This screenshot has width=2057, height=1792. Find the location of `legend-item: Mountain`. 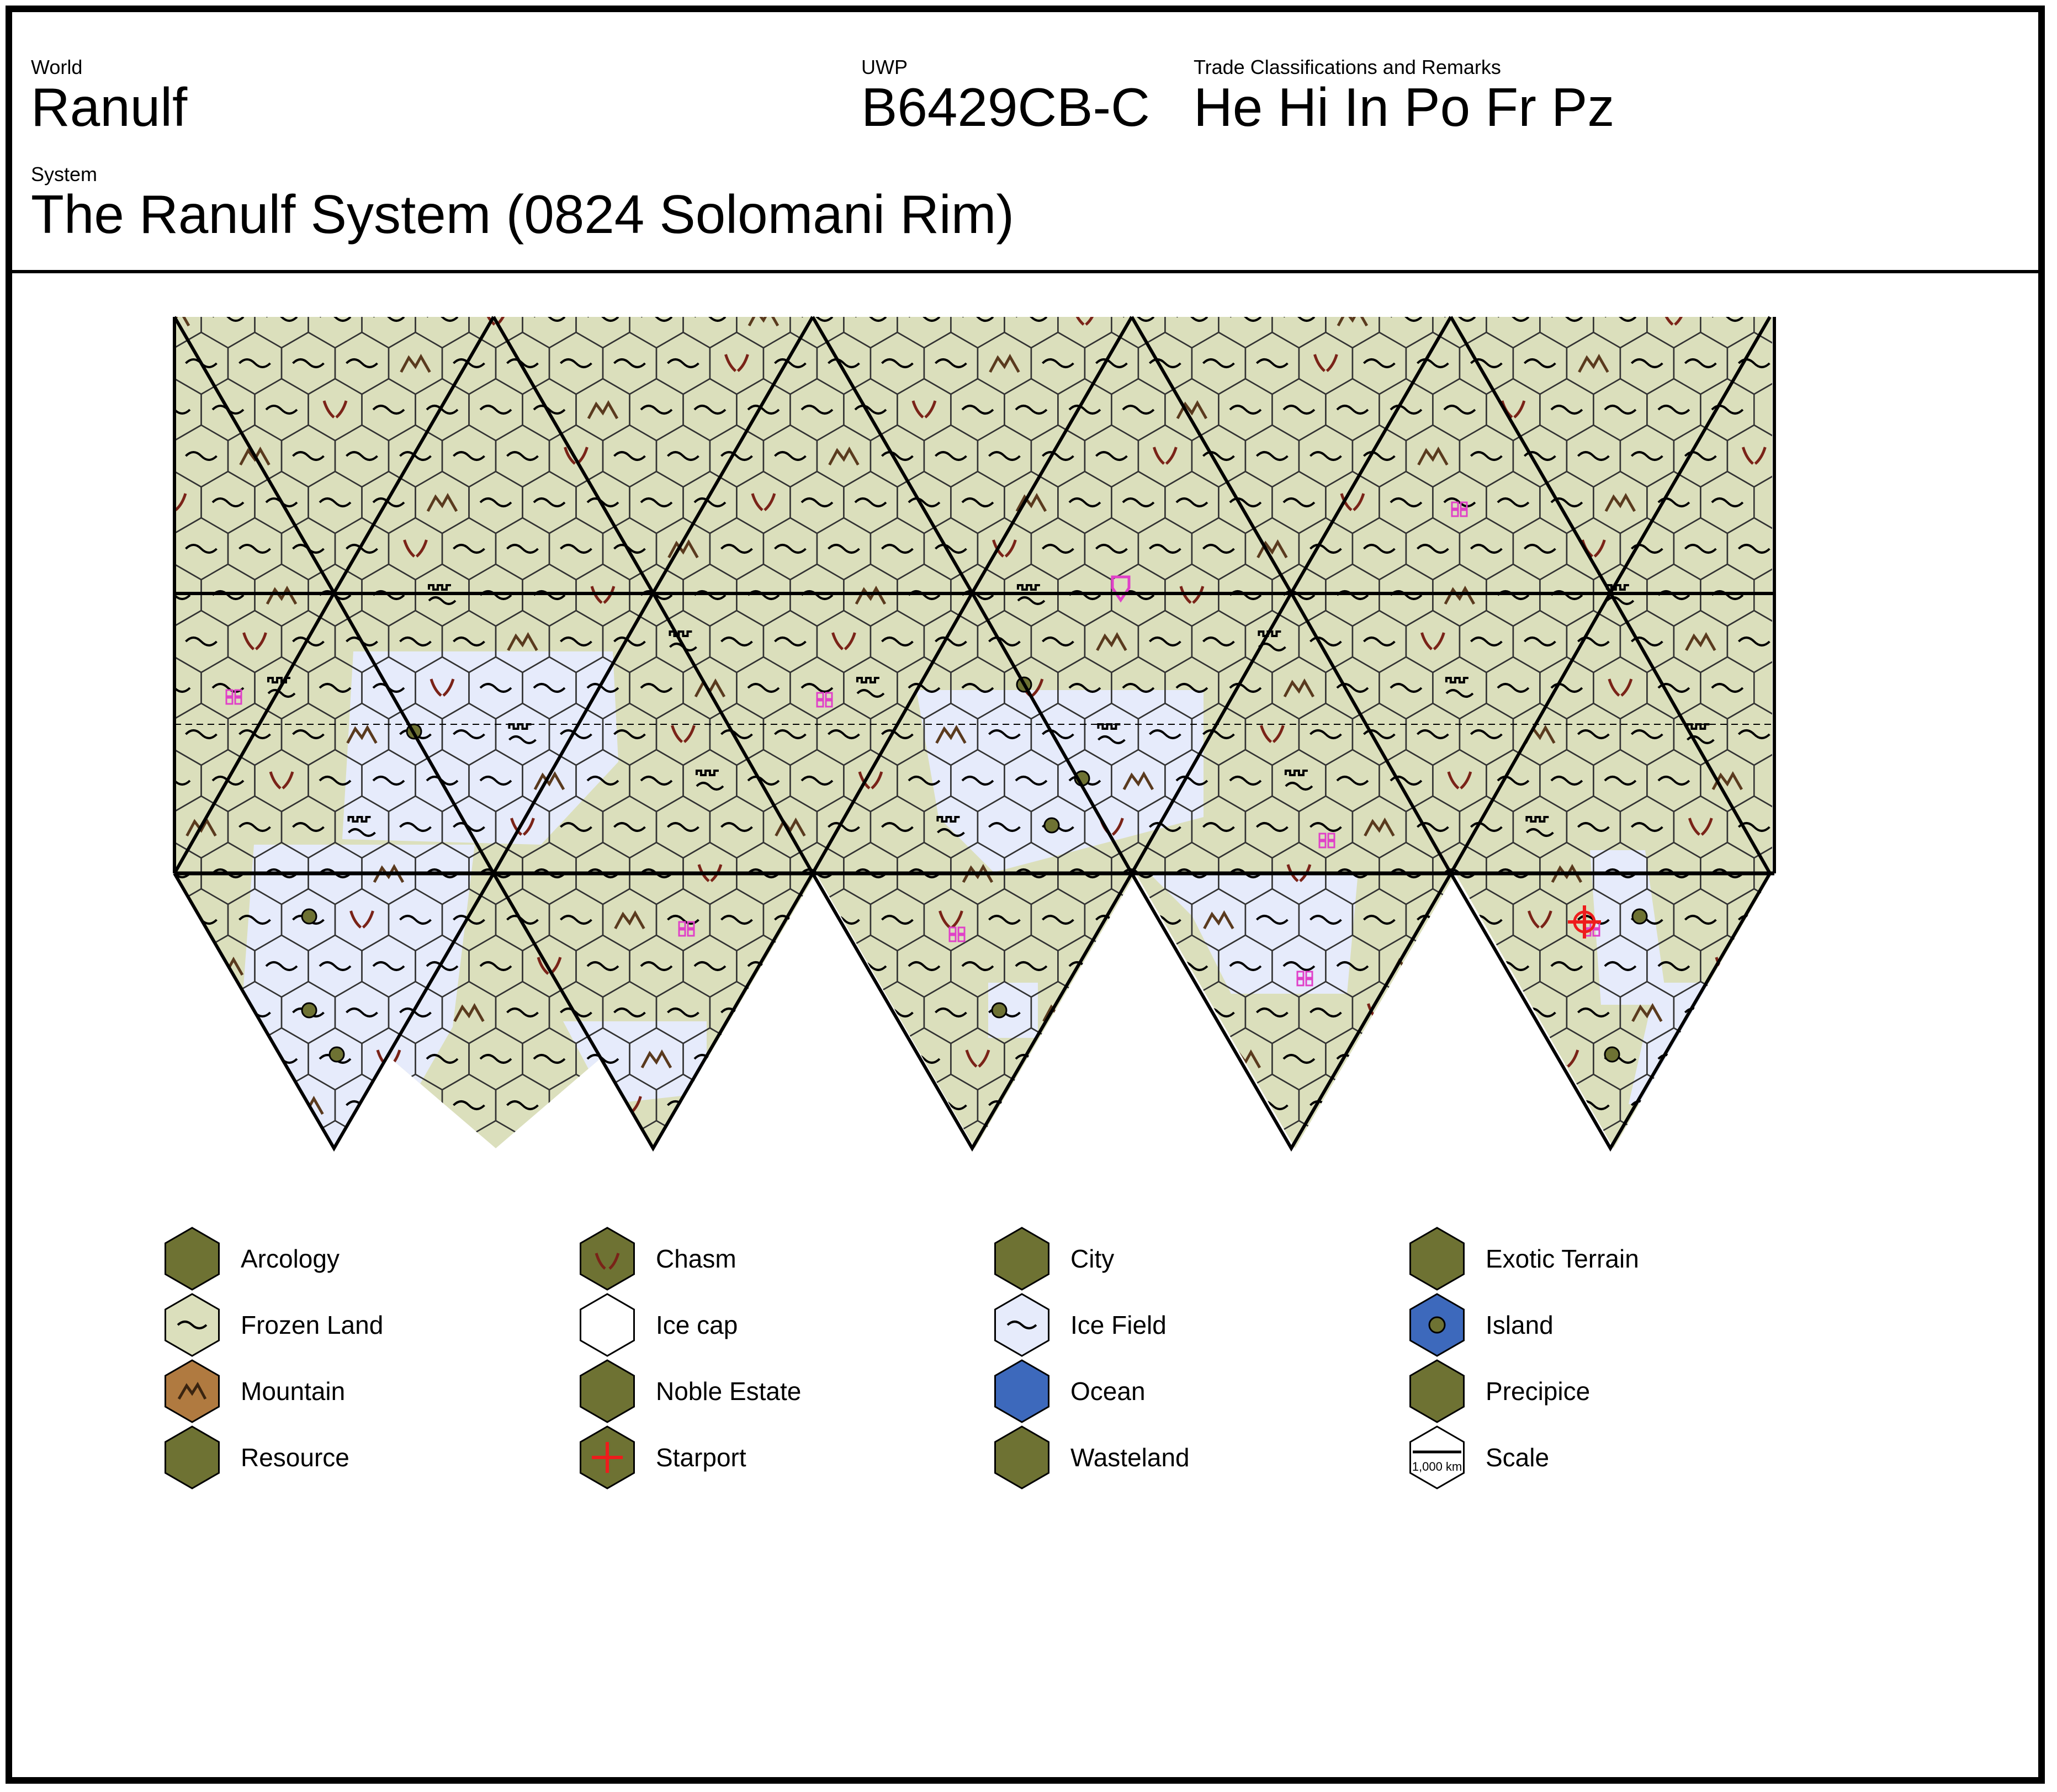

legend-item: Mountain is located at coordinates (255, 1391).